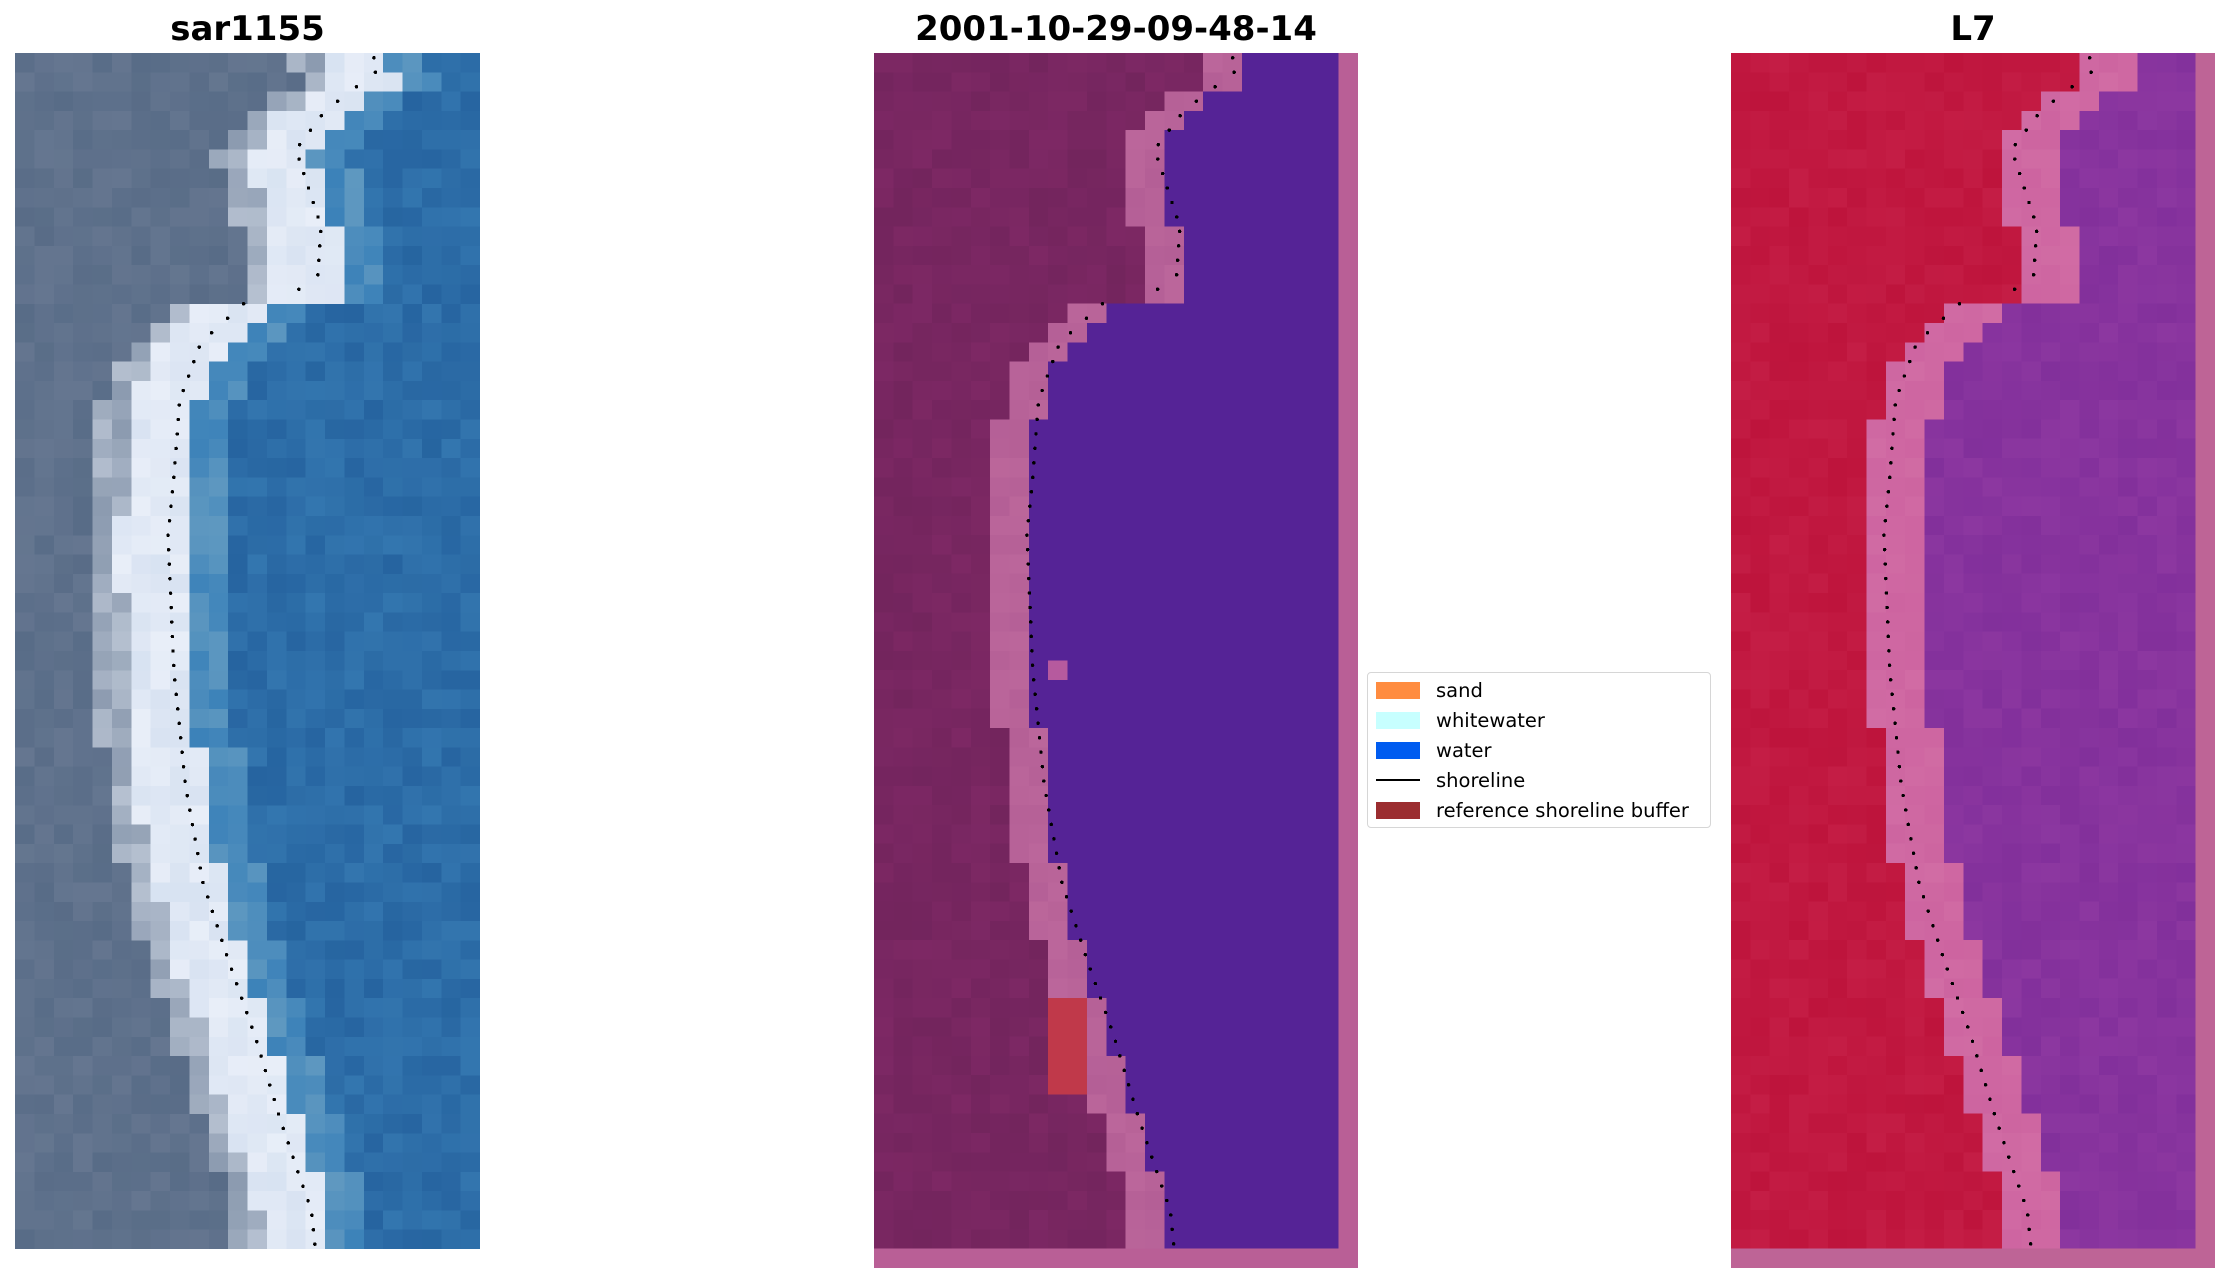 This screenshot has height=1283, width=2227. I want to click on panel-title-index: L7, so click(1973, 29).